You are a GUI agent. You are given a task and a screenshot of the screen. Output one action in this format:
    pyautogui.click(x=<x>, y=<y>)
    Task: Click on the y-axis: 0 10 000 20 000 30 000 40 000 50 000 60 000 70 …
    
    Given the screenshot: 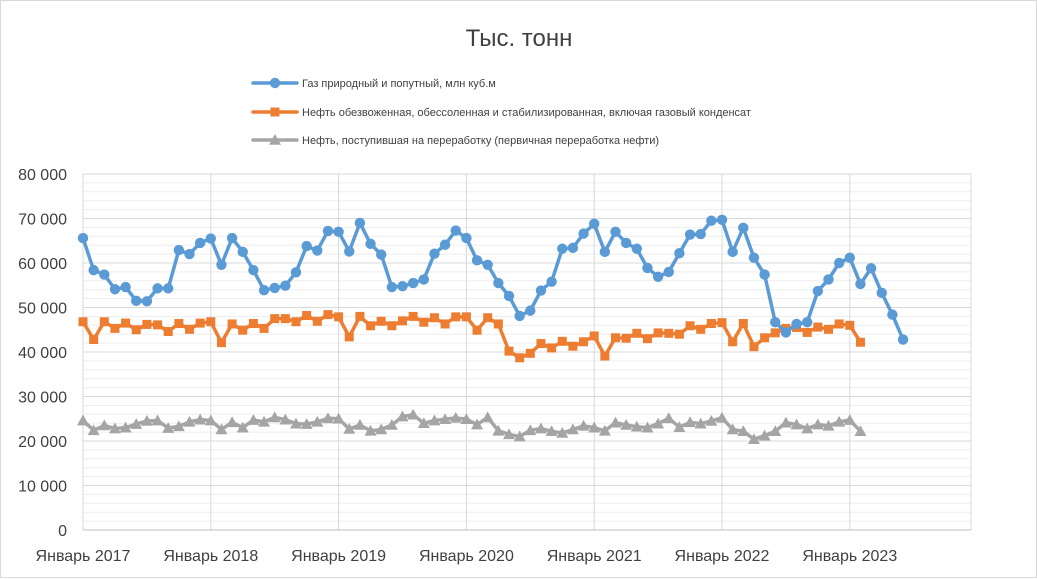 What is the action you would take?
    pyautogui.click(x=42, y=353)
    